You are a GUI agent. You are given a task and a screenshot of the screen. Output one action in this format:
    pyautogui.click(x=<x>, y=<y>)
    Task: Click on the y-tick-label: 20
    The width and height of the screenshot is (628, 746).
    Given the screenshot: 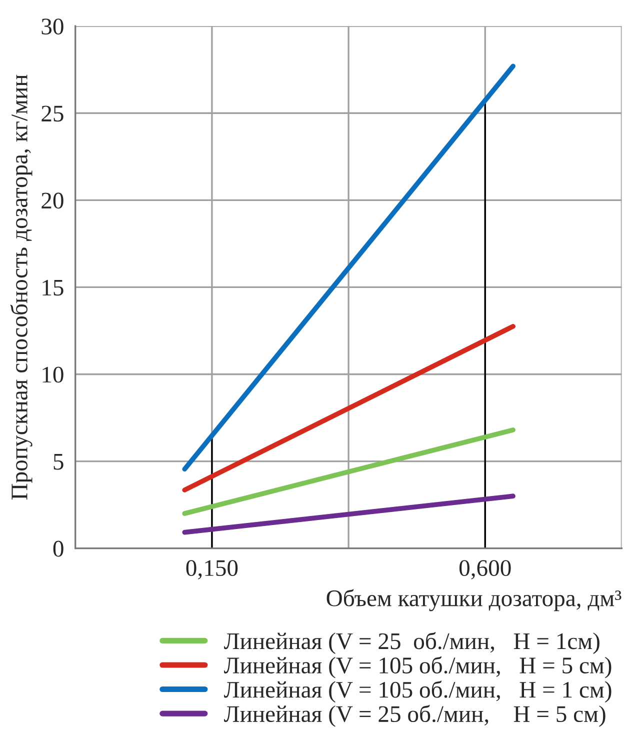 What is the action you would take?
    pyautogui.click(x=53, y=200)
    